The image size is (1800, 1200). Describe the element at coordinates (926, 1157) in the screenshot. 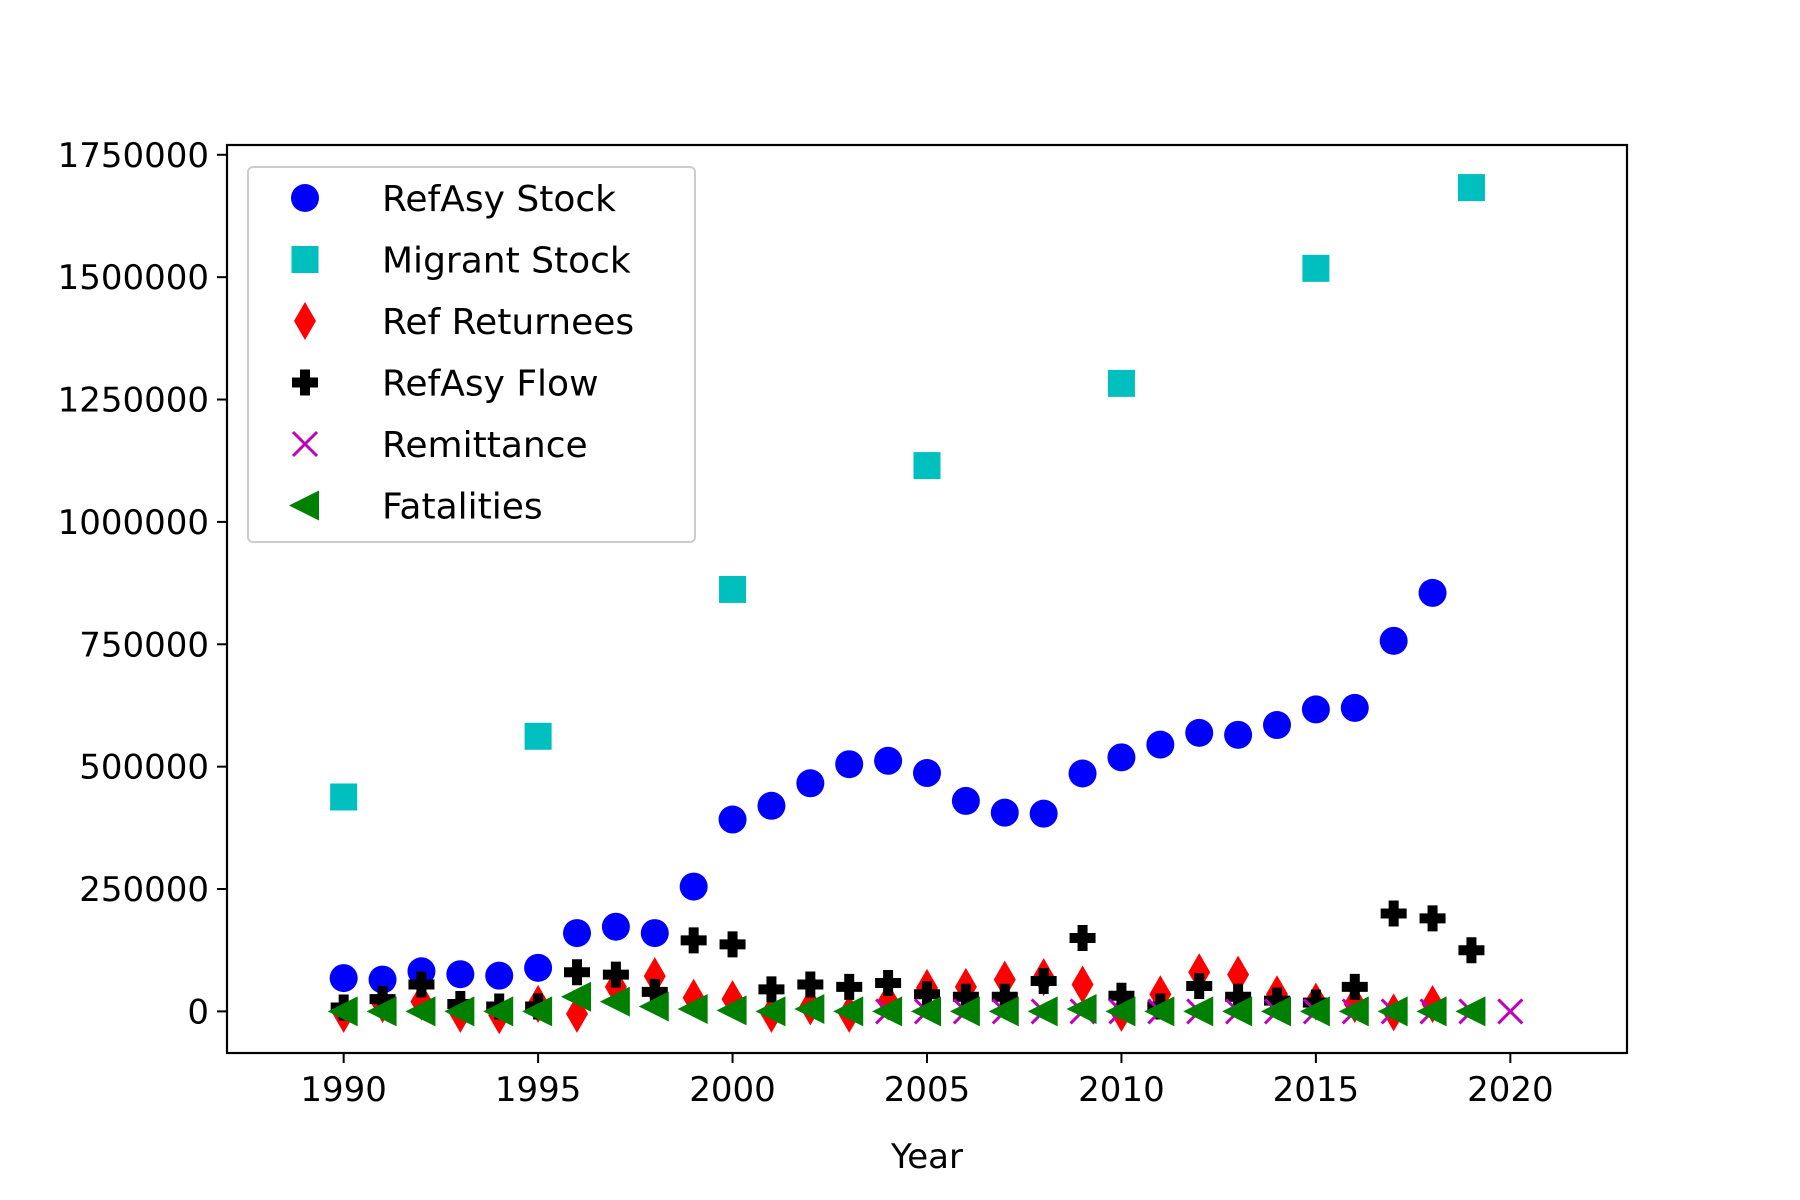

I see `x-axis-title: Year` at that location.